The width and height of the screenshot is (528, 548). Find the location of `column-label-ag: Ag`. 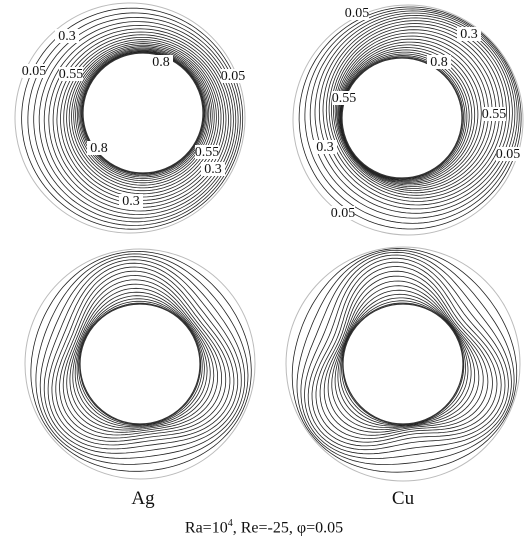

column-label-ag: Ag is located at coordinates (143, 498).